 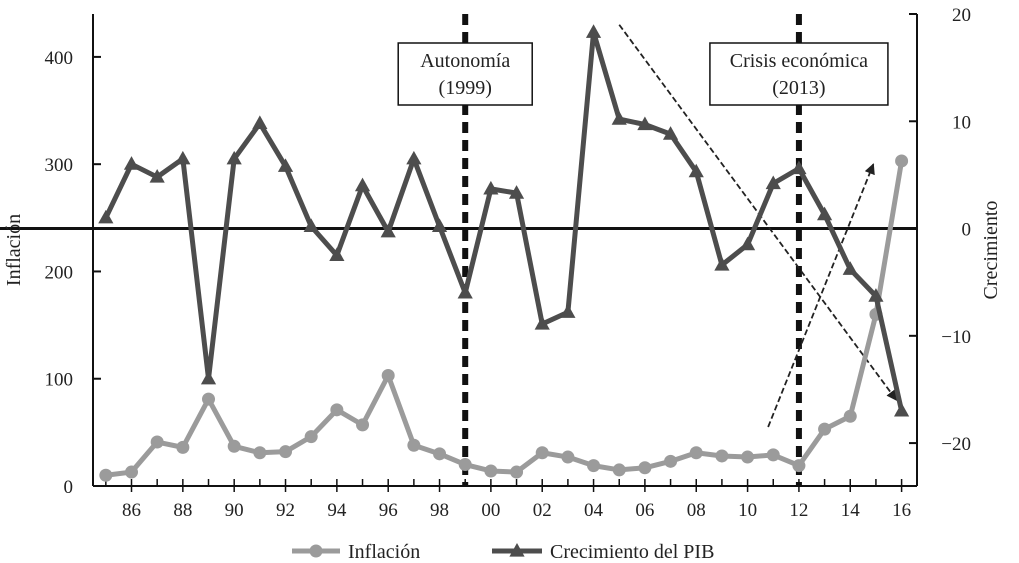 What do you see at coordinates (316, 551) in the screenshot?
I see `legend-inflation-marker` at bounding box center [316, 551].